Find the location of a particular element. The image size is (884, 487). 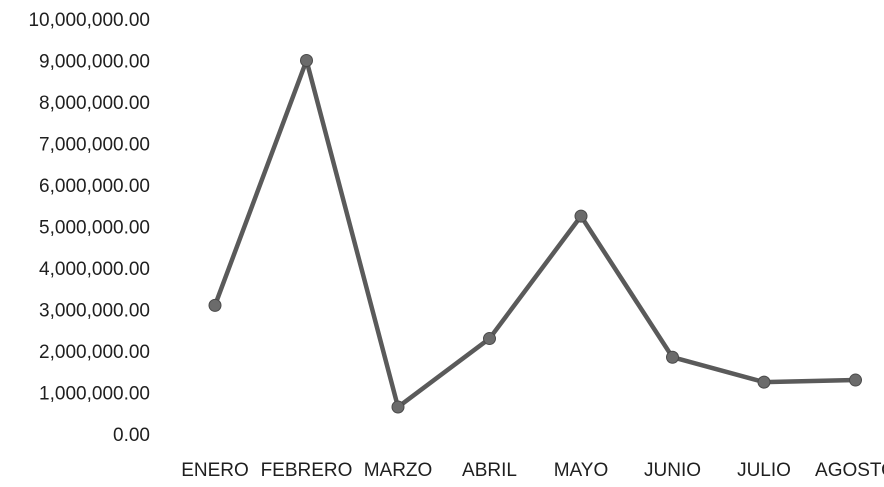

y-tick-label: 0.00 is located at coordinates (131, 435).